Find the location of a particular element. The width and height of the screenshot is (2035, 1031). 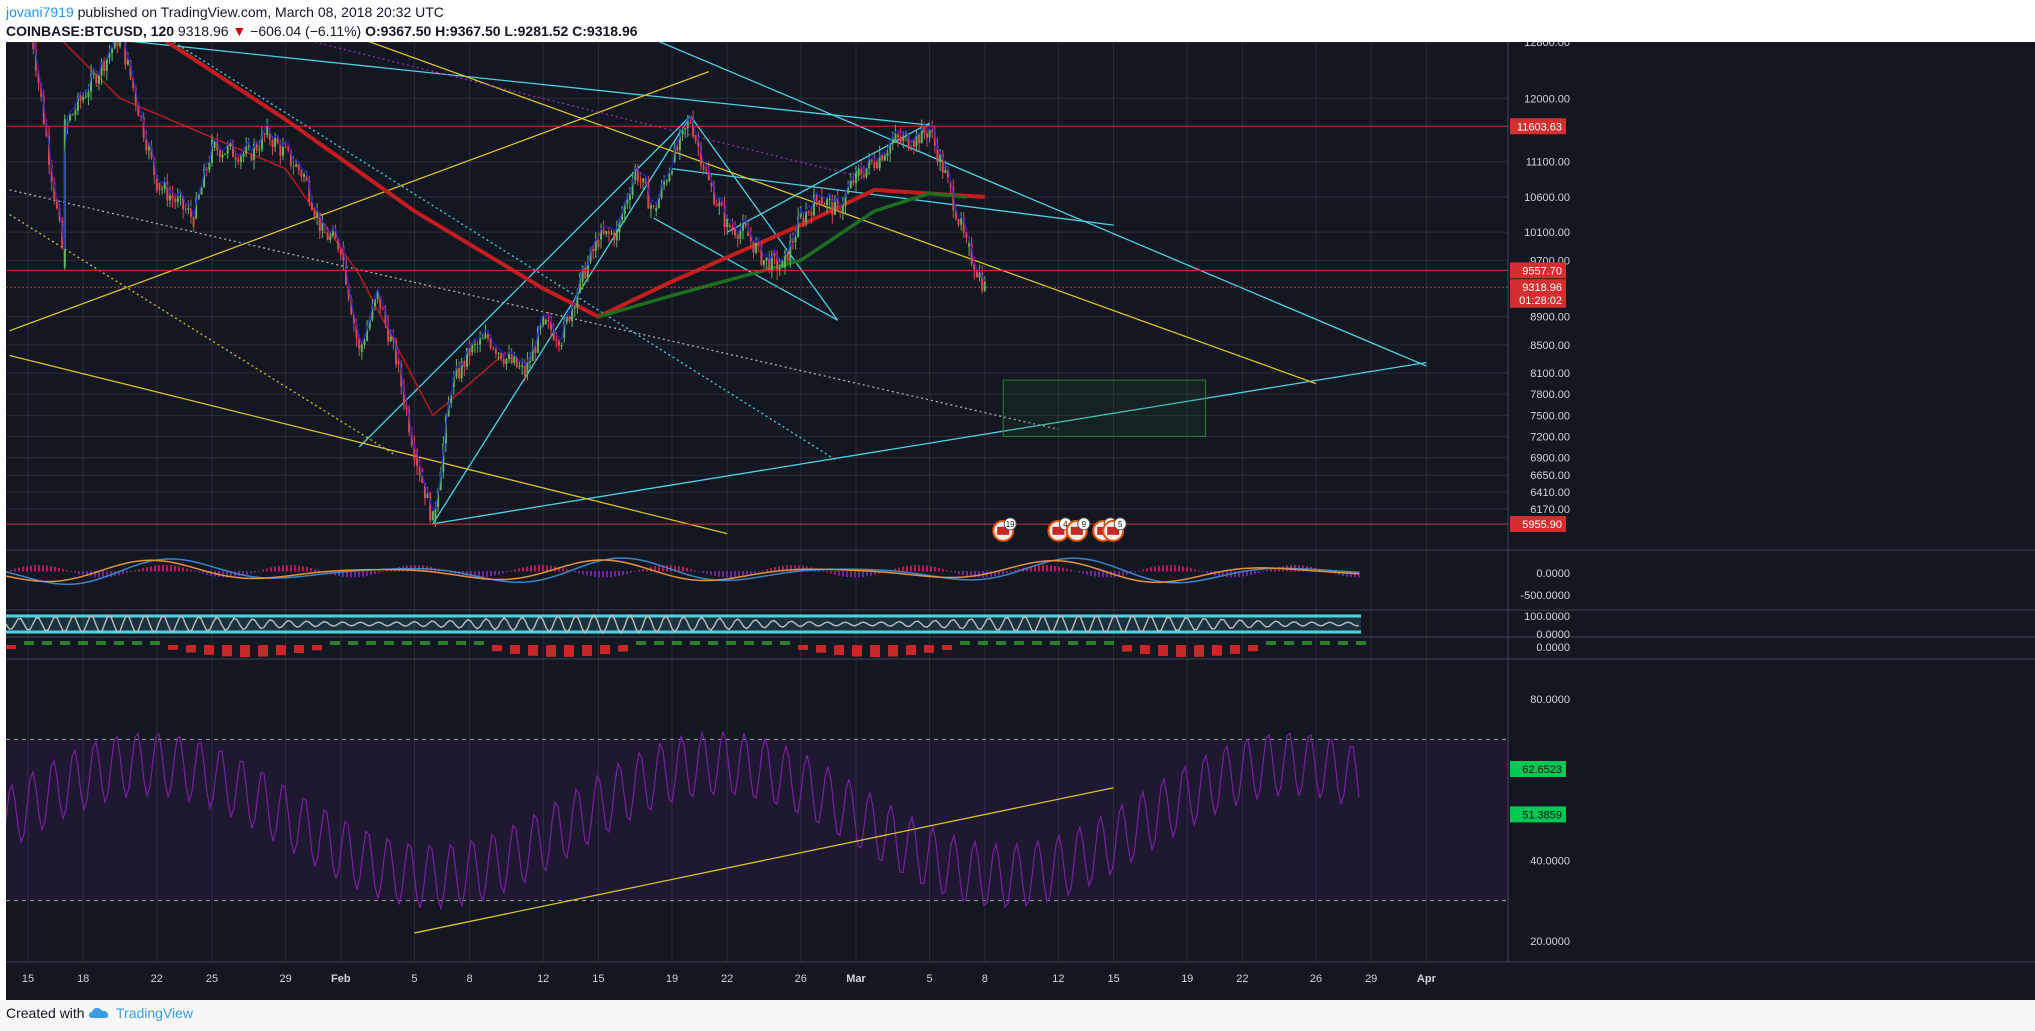

price-tick-label: 6650.00 is located at coordinates (1550, 476).